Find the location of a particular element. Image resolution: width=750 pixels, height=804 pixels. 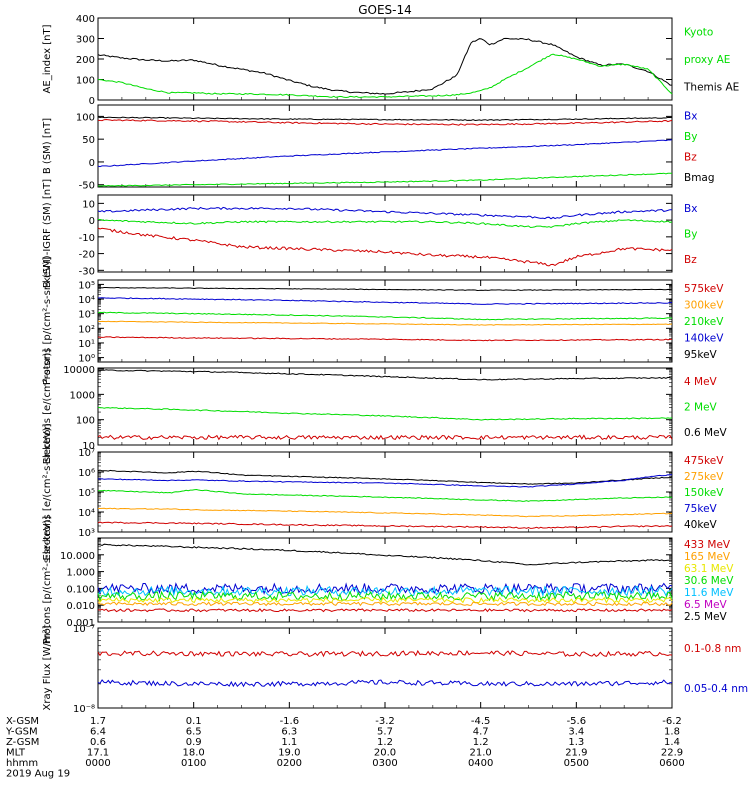

orbit-value-0-4: -4.5 is located at coordinates (481, 721).